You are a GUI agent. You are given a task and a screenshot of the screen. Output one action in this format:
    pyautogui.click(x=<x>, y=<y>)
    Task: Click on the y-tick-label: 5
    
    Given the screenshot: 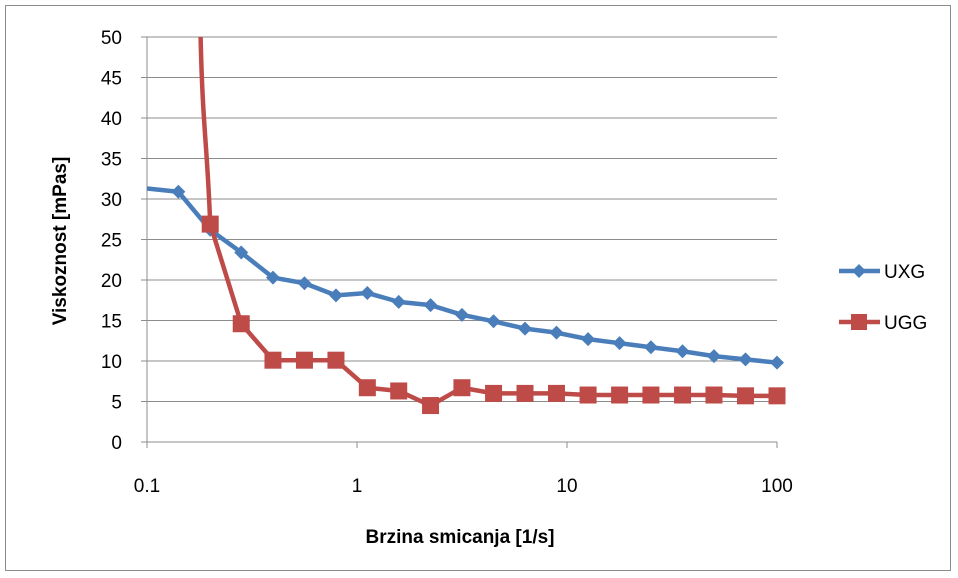 What is the action you would take?
    pyautogui.click(x=116, y=403)
    